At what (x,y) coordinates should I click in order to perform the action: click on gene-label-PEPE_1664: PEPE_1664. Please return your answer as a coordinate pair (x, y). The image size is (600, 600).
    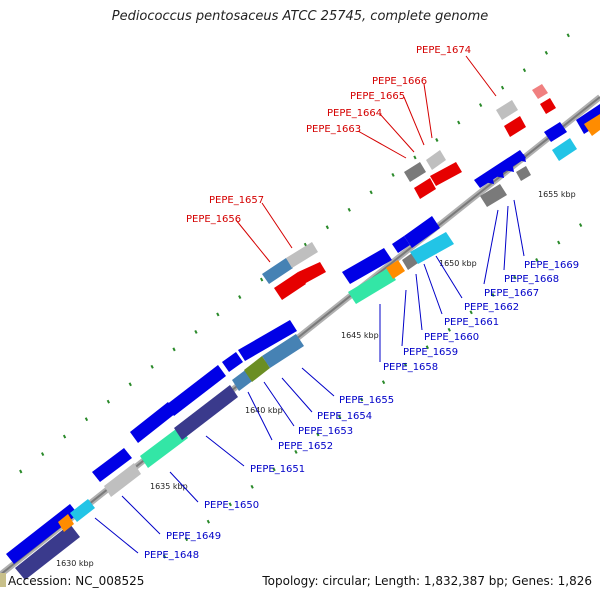
    Looking at the image, I should click on (354, 113).